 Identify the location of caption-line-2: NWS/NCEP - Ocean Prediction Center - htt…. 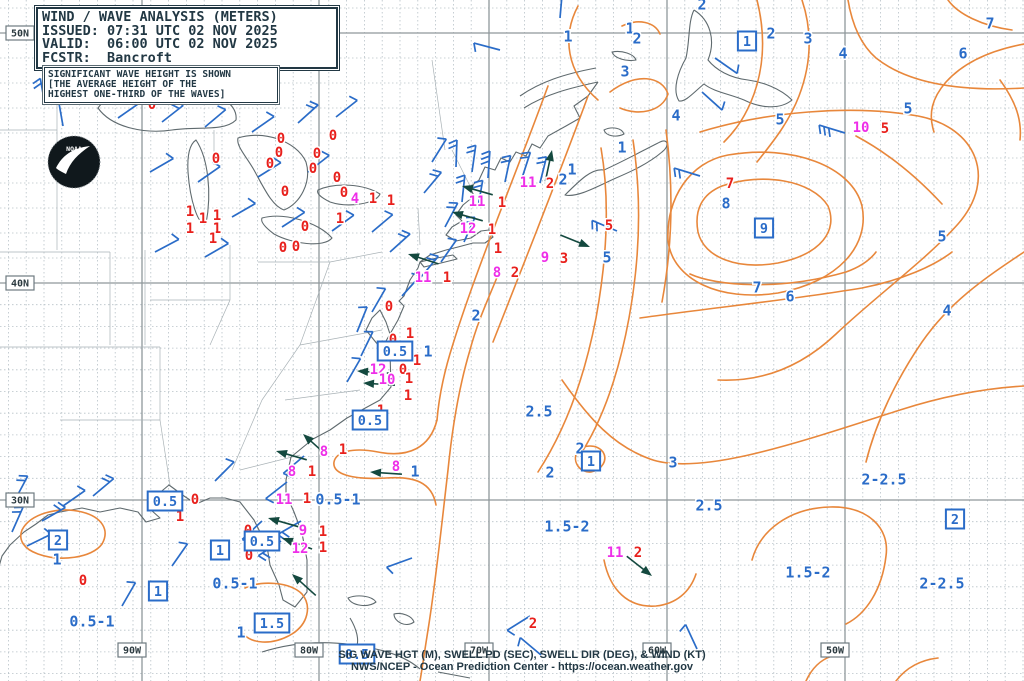
(522, 666).